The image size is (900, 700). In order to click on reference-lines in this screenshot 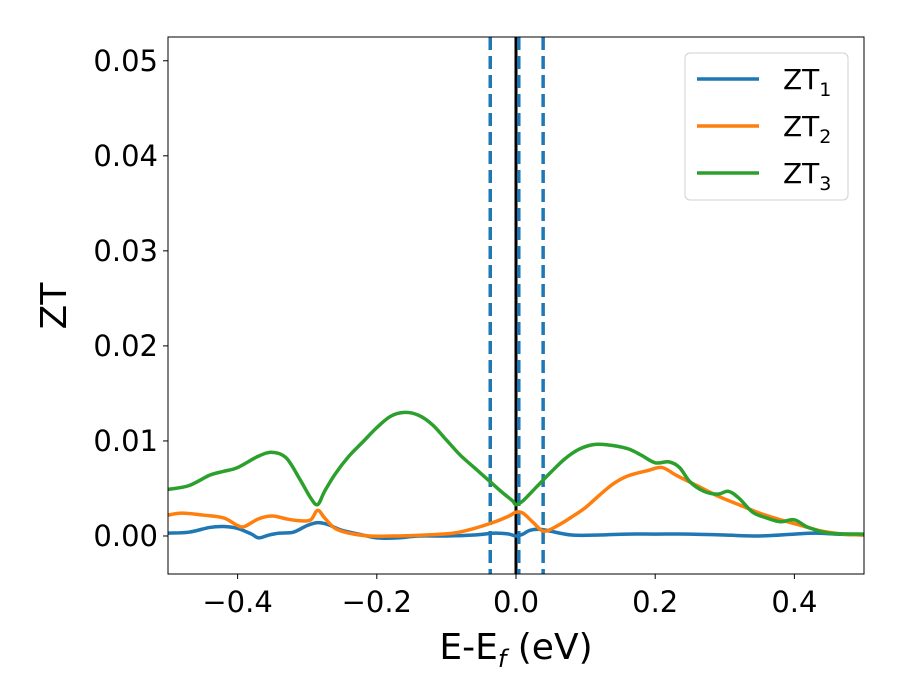, I will do `click(516, 305)`.